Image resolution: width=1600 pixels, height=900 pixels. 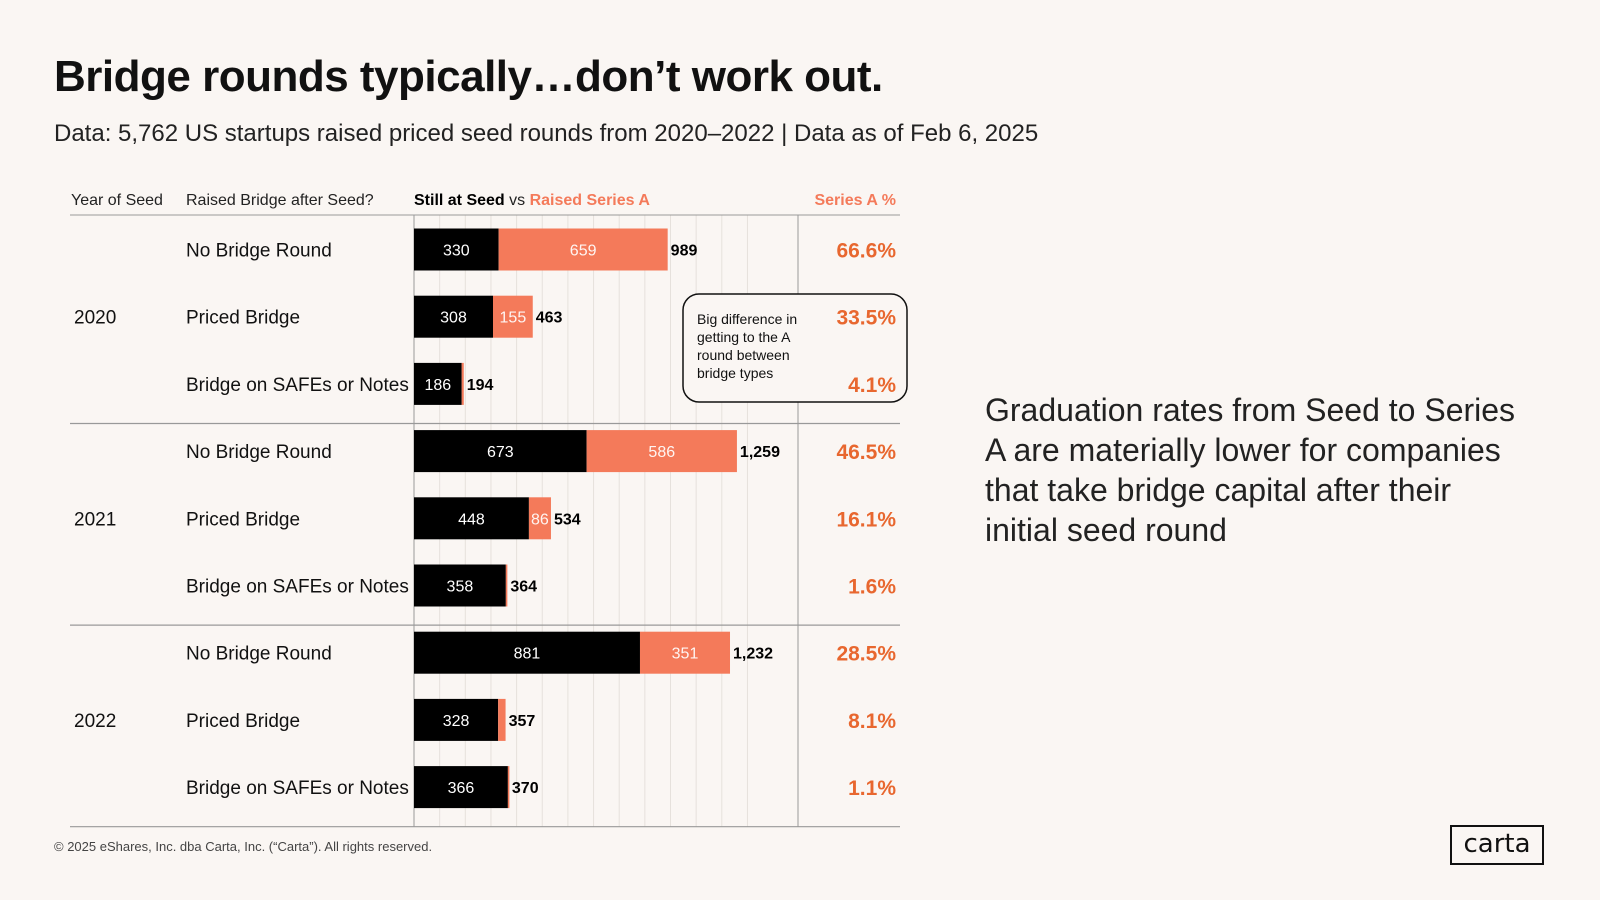 I want to click on bar-label-still-at-seed: 308, so click(x=453, y=318).